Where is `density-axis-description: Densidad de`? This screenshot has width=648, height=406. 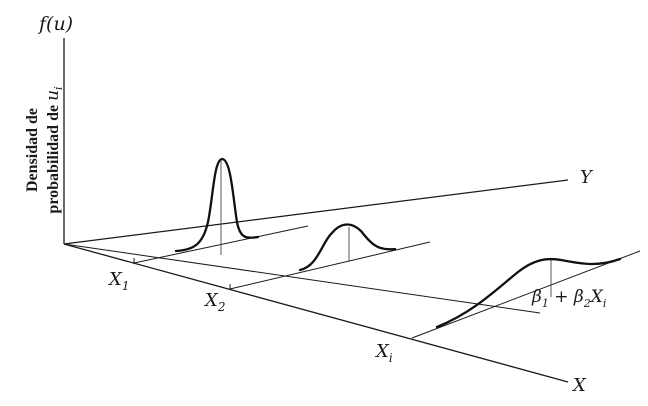
density-axis-description: Densidad de is located at coordinates (32, 150).